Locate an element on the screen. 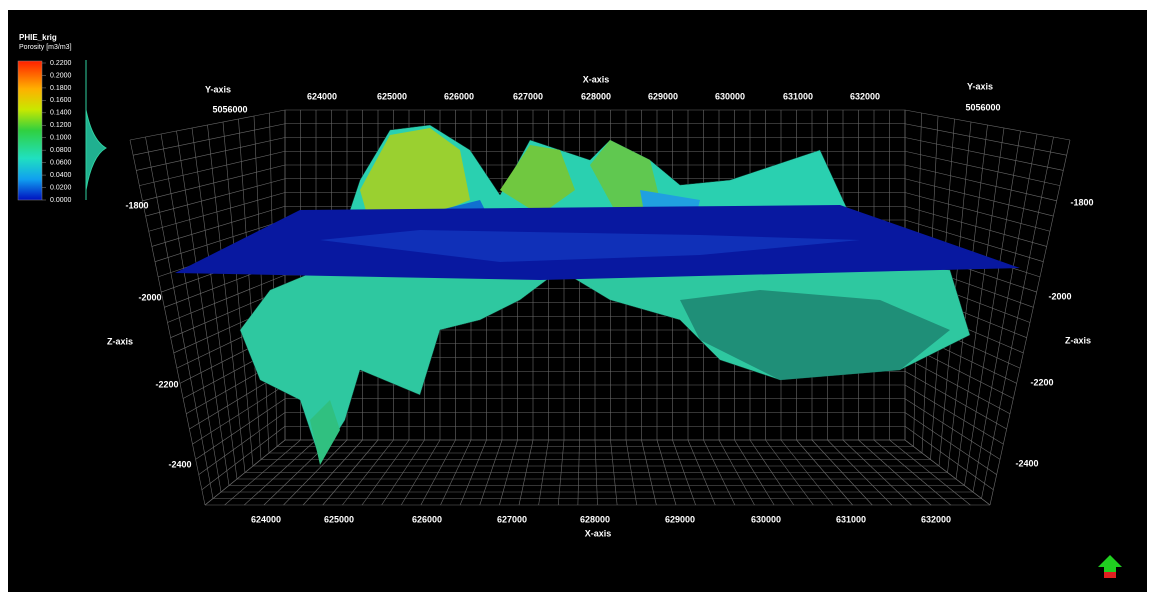  legend-tick-label: 0.0200 is located at coordinates (61, 187).